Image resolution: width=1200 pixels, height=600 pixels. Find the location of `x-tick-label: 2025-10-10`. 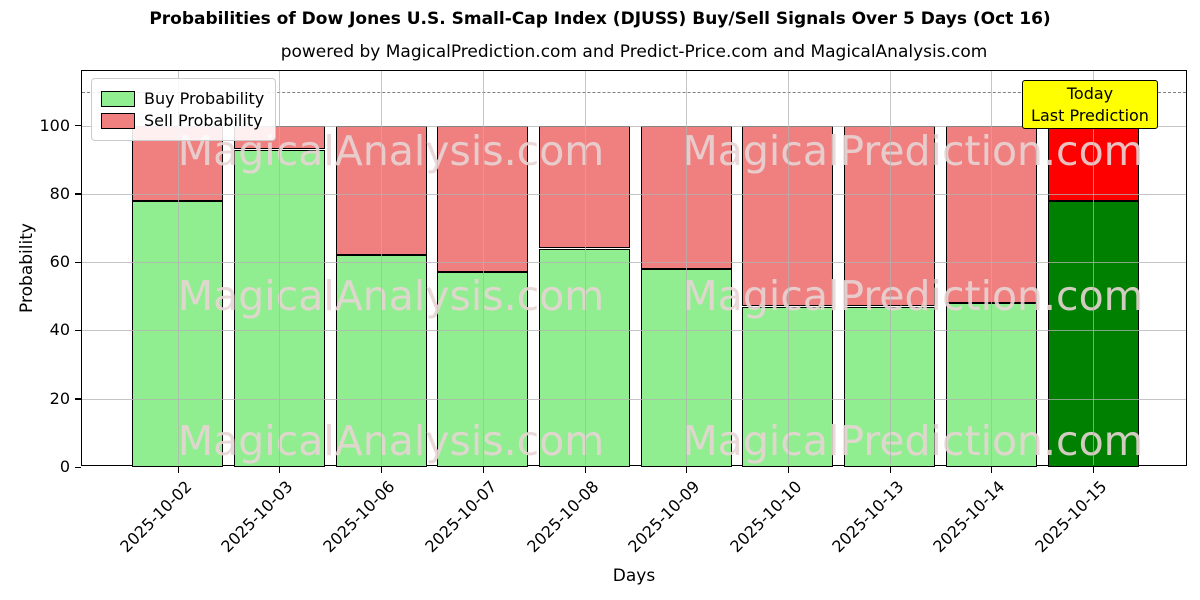

x-tick-label: 2025-10-10 is located at coordinates (766, 517).